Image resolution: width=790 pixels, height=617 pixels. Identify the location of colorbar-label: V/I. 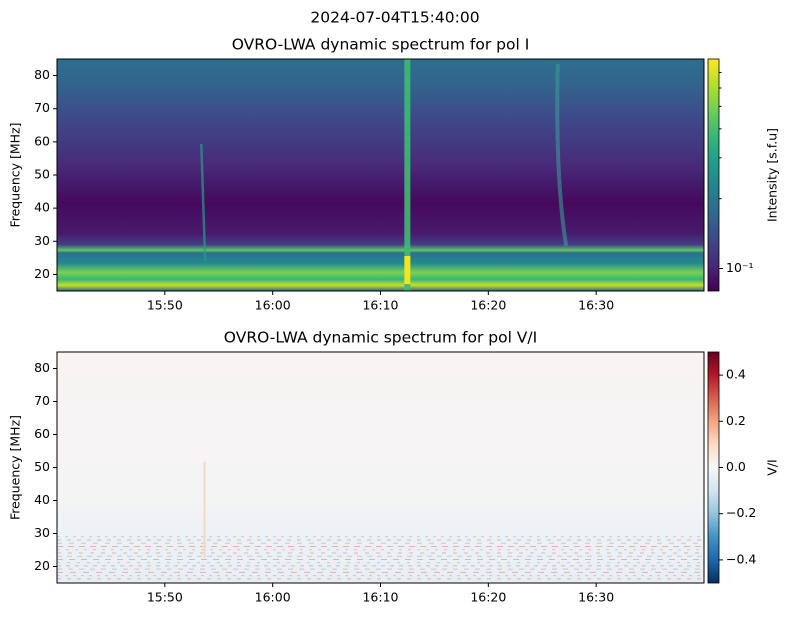
(772, 467).